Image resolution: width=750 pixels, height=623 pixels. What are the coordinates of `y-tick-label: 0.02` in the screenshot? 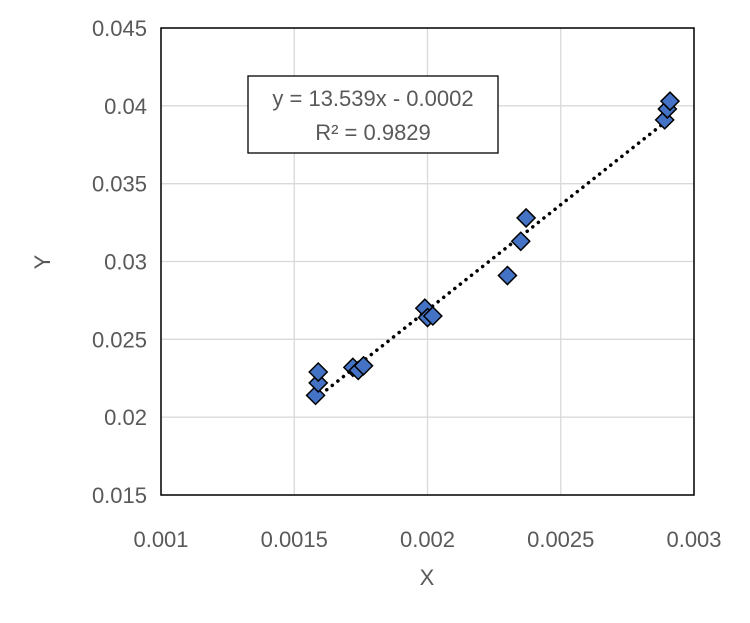 It's located at (125, 417).